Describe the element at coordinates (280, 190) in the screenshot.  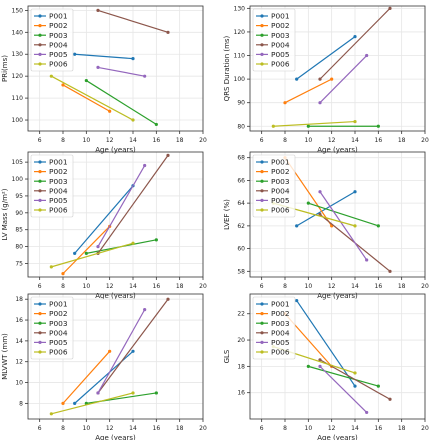
I see `legend-label-p004: P004` at that location.